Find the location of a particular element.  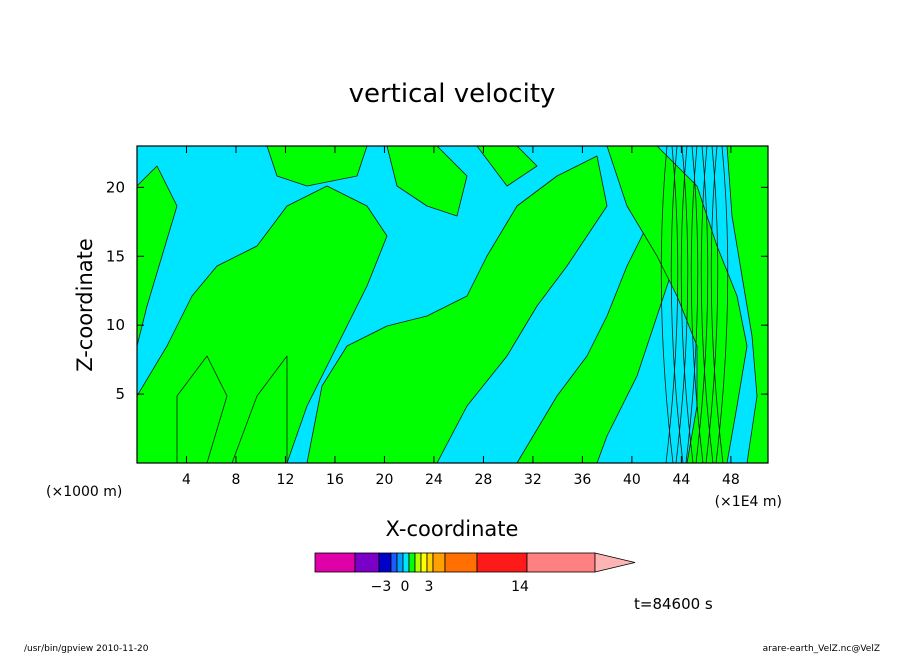

x-unit-right: (×1E4 m) is located at coordinates (748, 502).